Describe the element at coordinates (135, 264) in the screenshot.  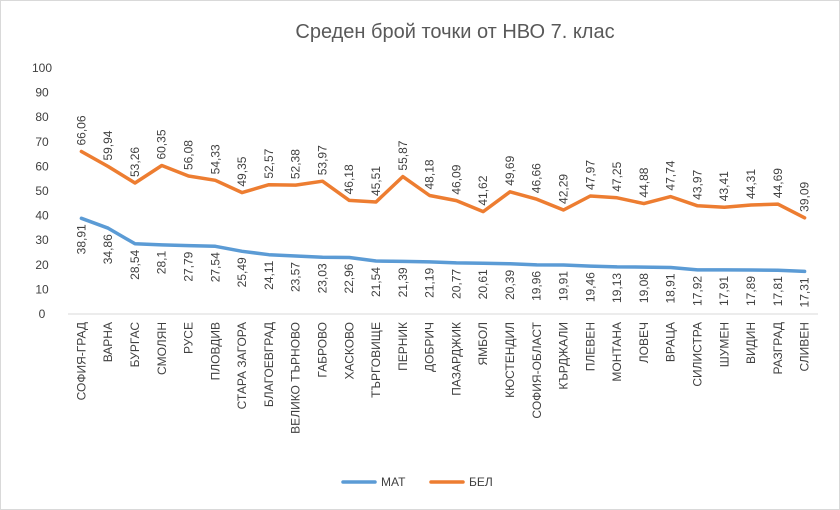
I see `mat-data-label: 28,54` at that location.